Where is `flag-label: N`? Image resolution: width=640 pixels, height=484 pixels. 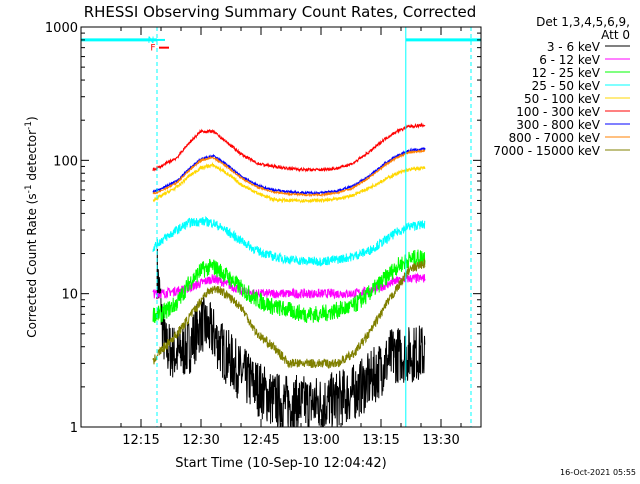 flag-label: N is located at coordinates (151, 41).